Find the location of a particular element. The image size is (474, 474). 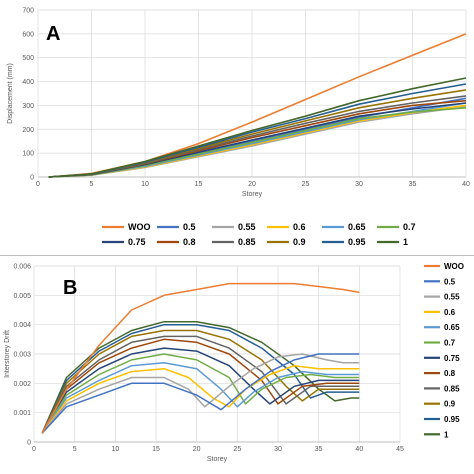

y-tick-label: 600 is located at coordinates (28, 34).